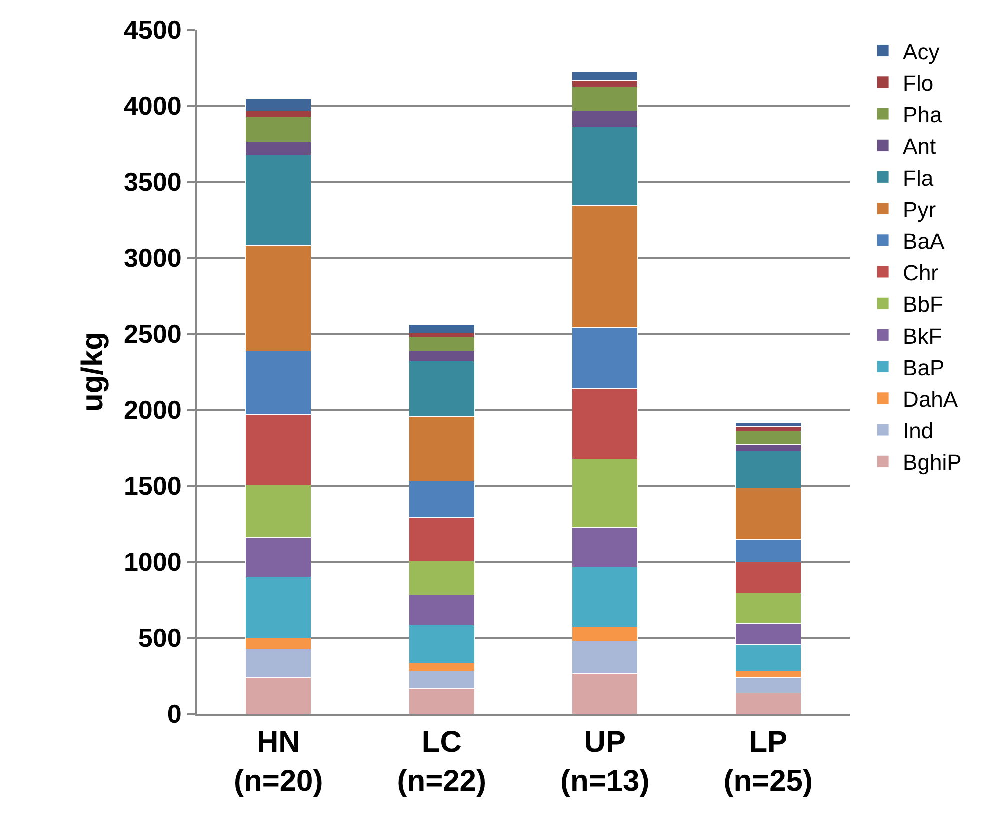 This screenshot has height=840, width=982. I want to click on legend-label: Ind, so click(918, 431).